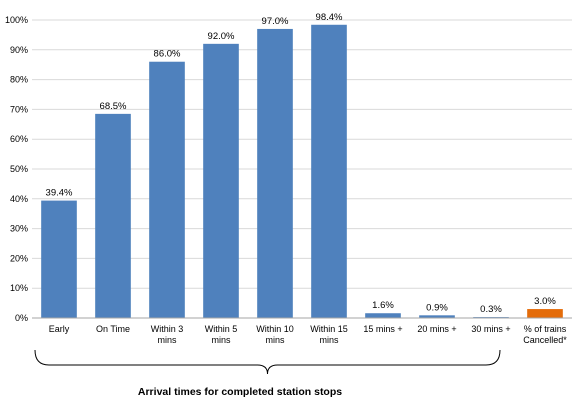 This screenshot has width=583, height=416. What do you see at coordinates (275, 21) in the screenshot?
I see `data-label: 97.0%` at bounding box center [275, 21].